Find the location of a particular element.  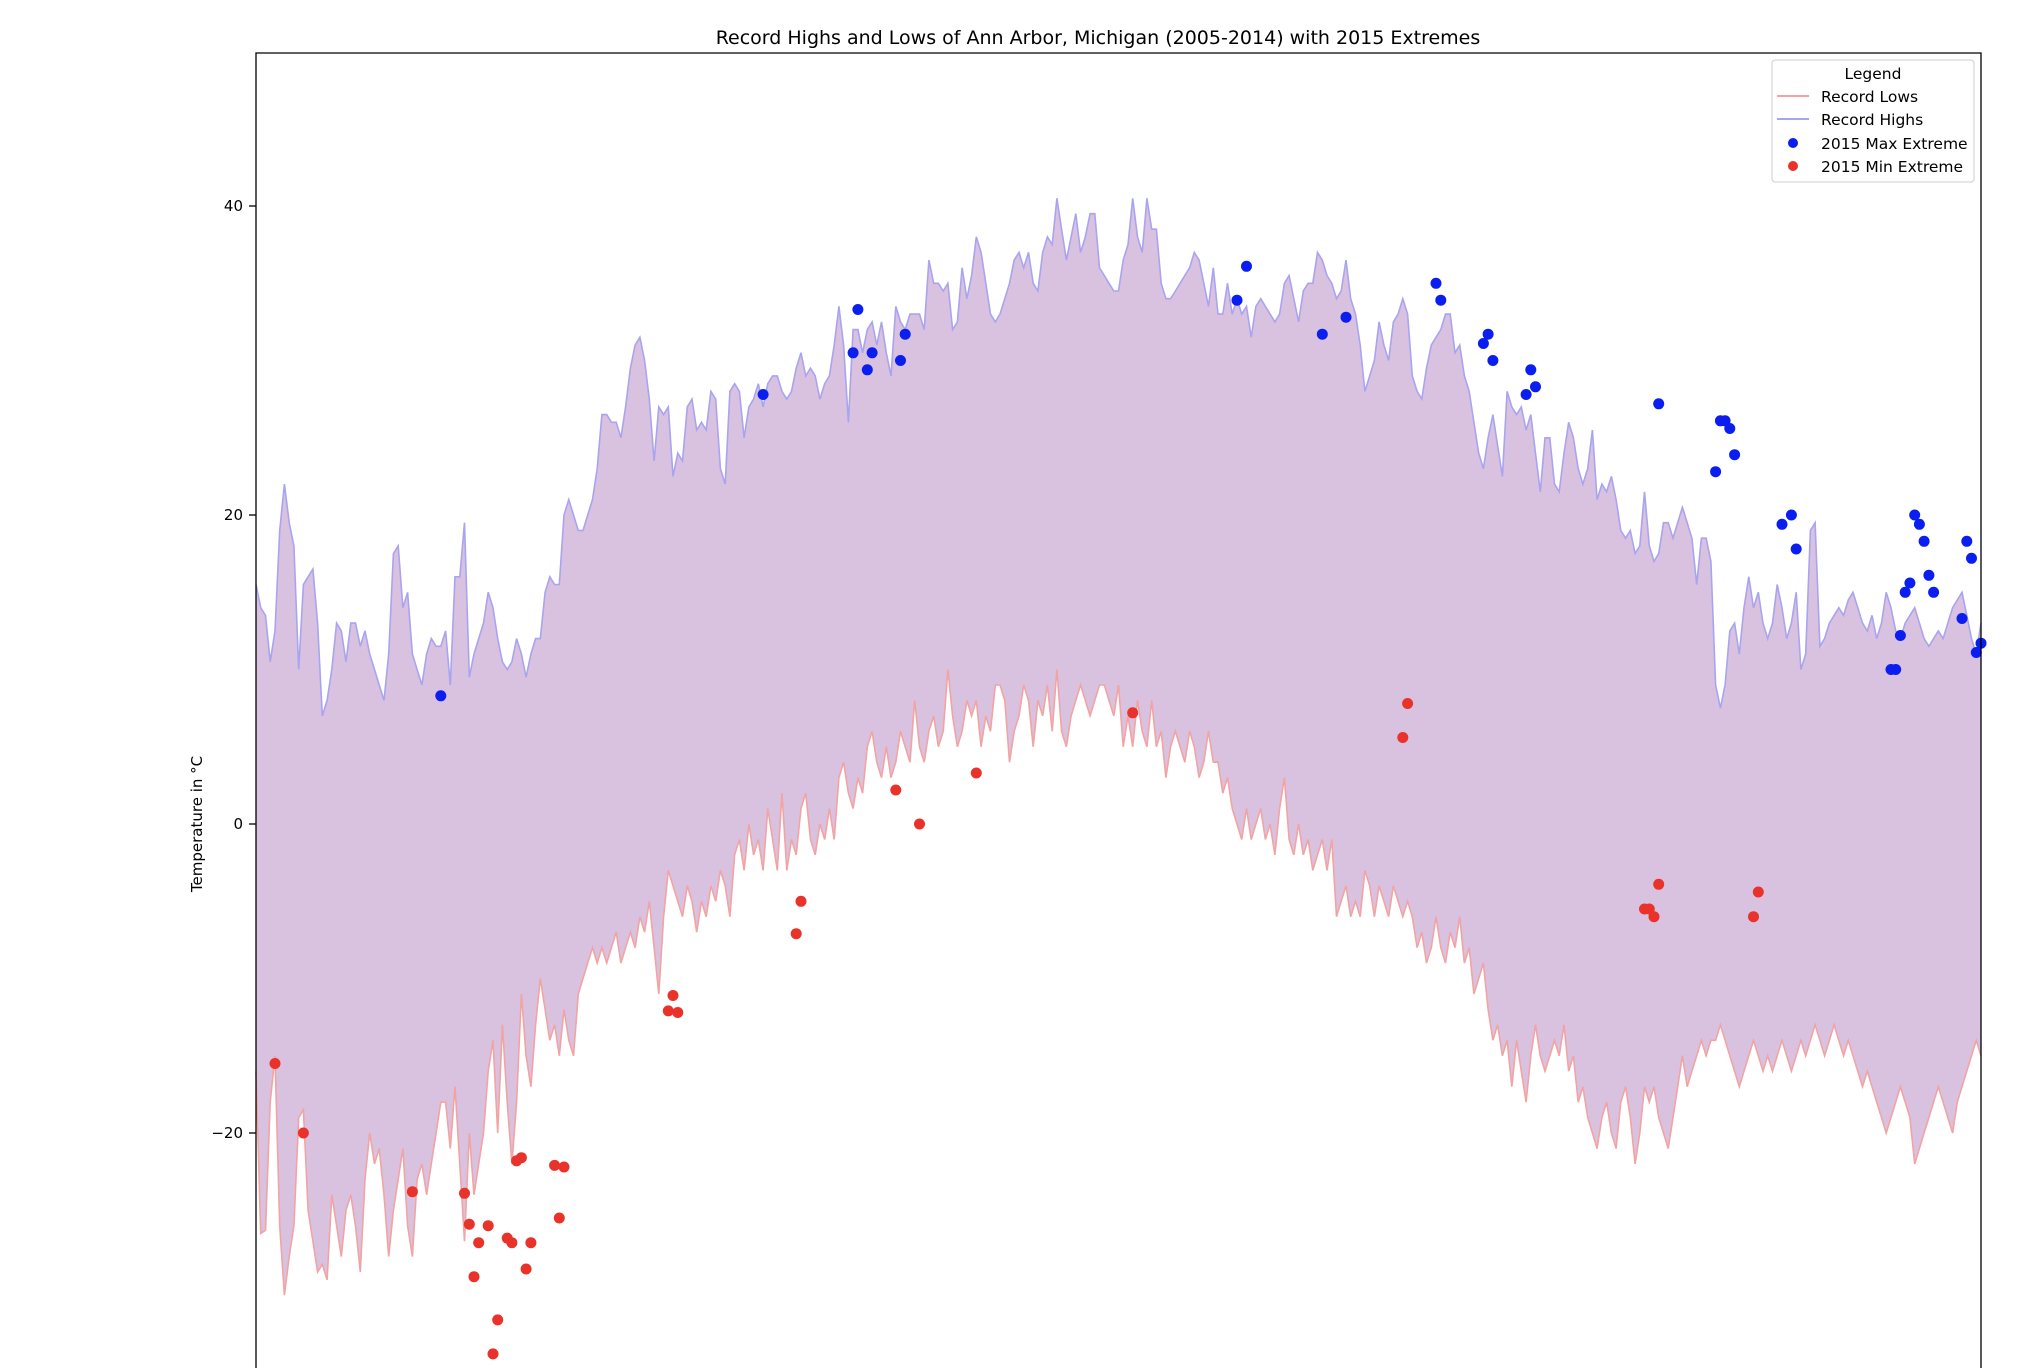

legend-label-record-highs: Record Highs is located at coordinates (1872, 120).